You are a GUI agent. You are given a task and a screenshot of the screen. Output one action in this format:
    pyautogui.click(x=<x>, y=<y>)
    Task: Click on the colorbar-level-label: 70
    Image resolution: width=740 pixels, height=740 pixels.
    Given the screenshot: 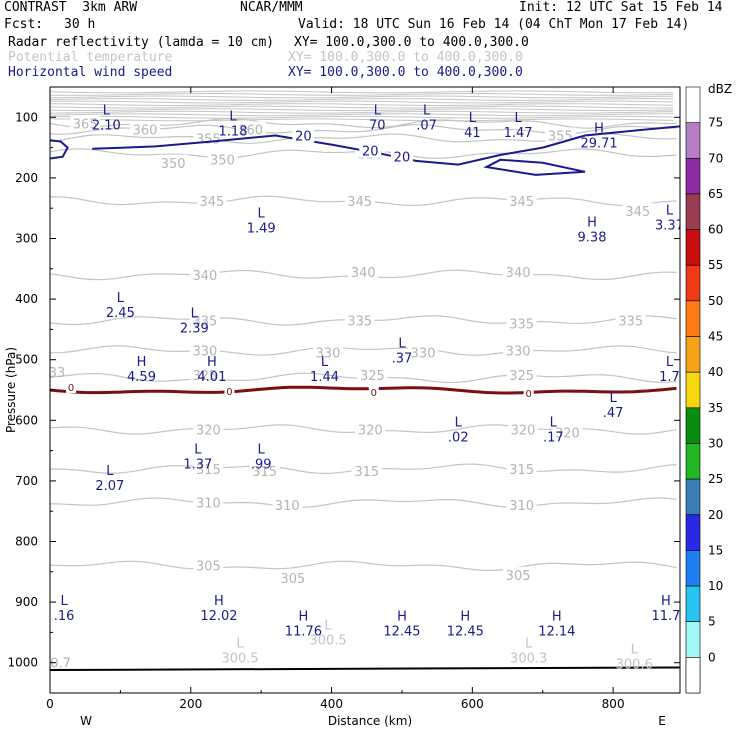 What is the action you would take?
    pyautogui.click(x=715, y=158)
    